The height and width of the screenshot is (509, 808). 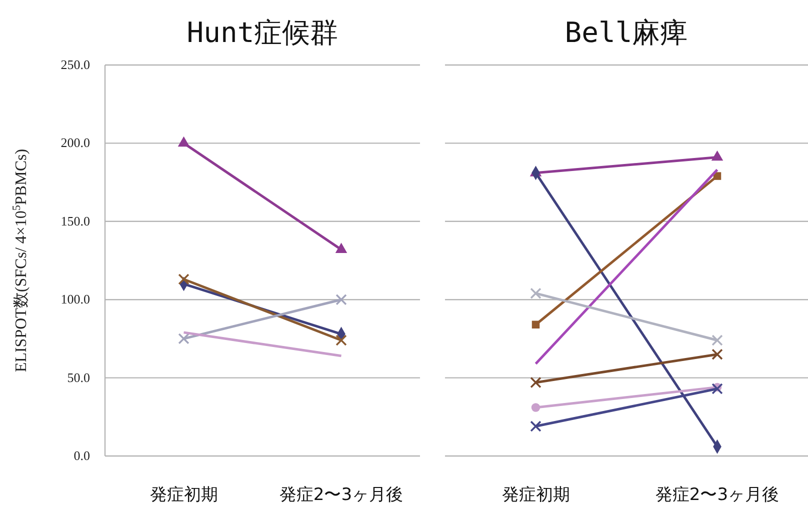 What do you see at coordinates (626, 32) in the screenshot?
I see `chart-title: Bell麻痺` at bounding box center [626, 32].